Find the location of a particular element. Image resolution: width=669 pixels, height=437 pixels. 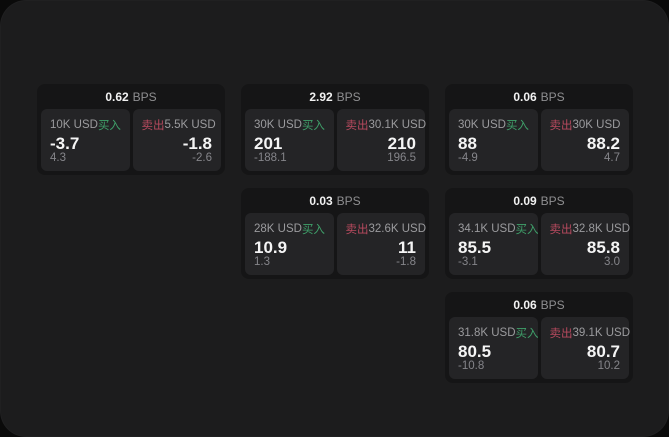

sell-amount: 32.6K USD is located at coordinates (397, 229).